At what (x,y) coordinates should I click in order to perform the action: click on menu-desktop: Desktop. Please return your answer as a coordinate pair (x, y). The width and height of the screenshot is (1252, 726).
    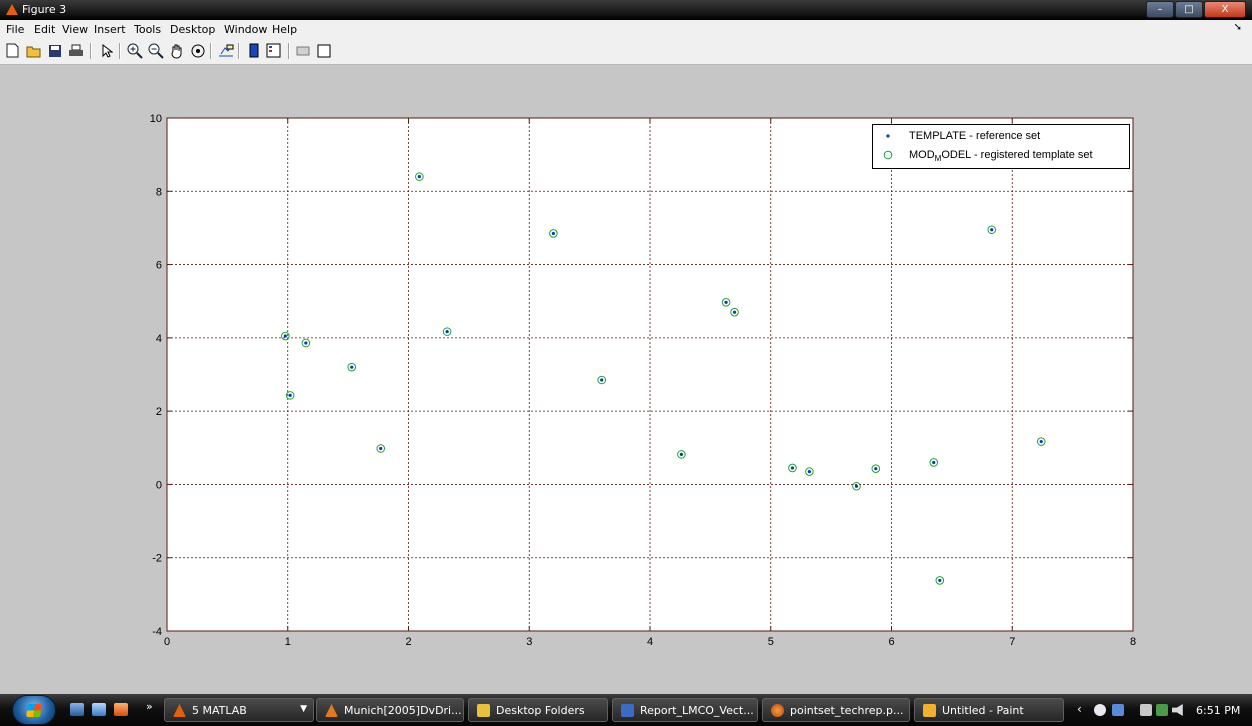
    Looking at the image, I should click on (193, 29).